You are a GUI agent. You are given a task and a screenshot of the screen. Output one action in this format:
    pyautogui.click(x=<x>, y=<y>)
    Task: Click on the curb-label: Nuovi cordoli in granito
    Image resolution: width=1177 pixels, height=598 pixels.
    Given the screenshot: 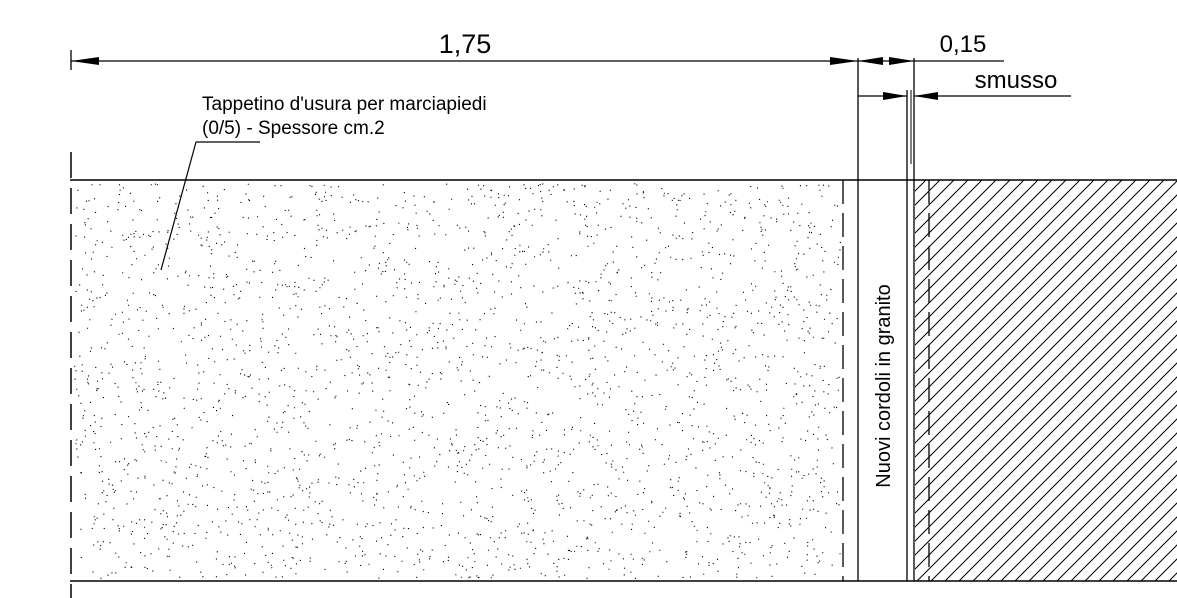 What is the action you would take?
    pyautogui.click(x=884, y=385)
    